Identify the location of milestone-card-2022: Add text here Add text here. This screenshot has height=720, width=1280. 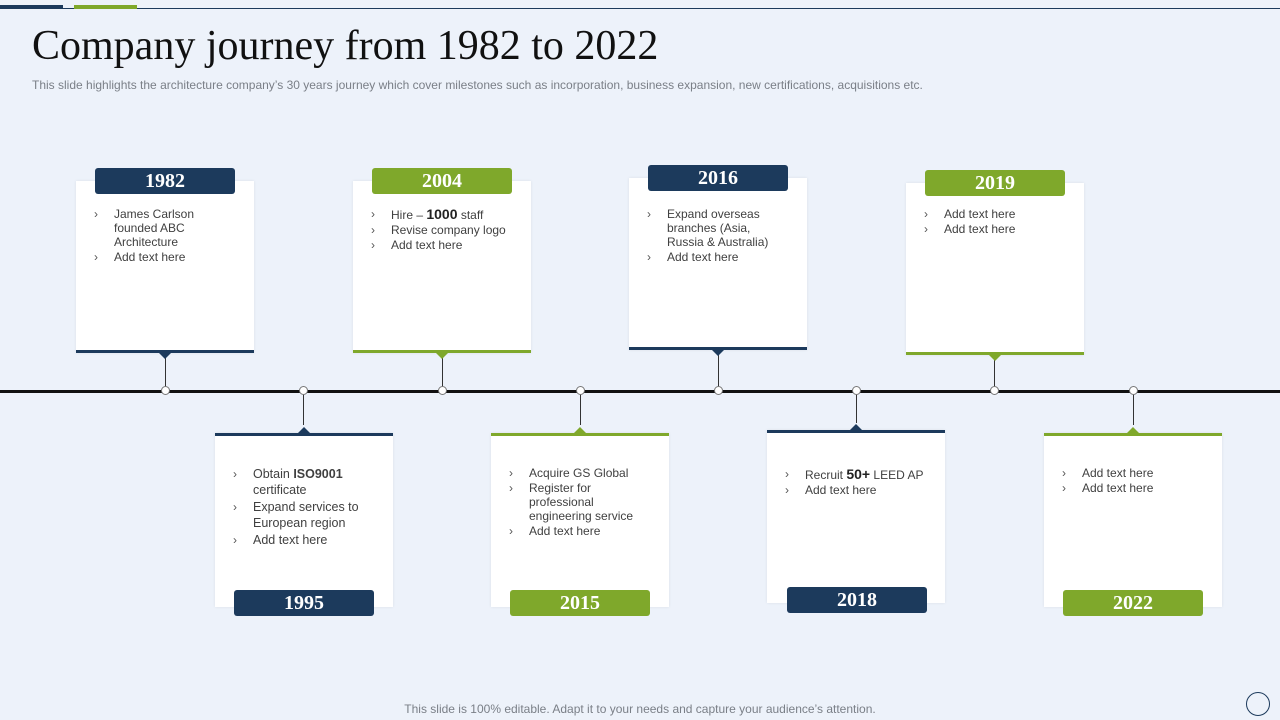
(1133, 517).